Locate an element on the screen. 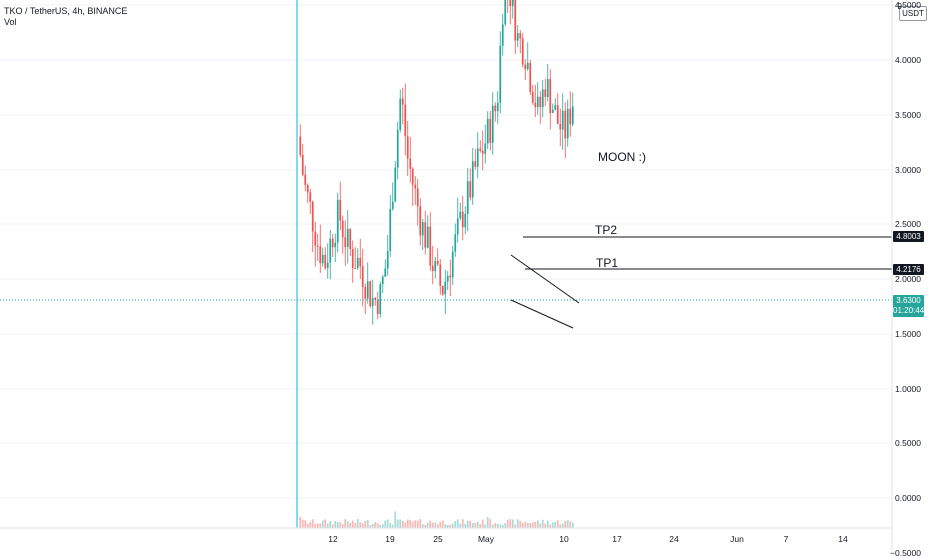 The height and width of the screenshot is (558, 932). tp1-label: TP1 is located at coordinates (607, 263).